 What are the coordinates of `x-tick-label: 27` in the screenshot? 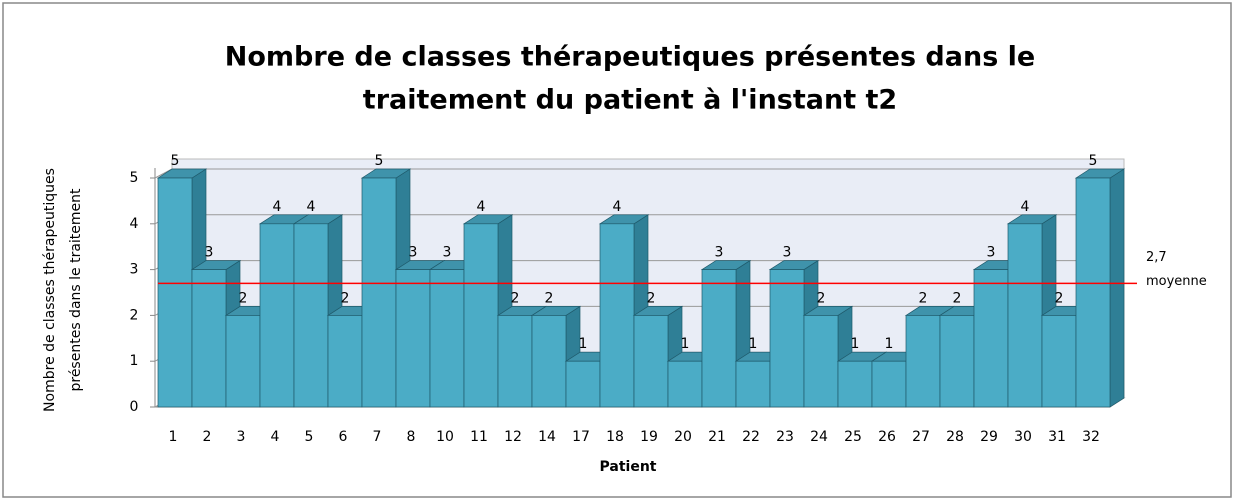 It's located at (921, 437).